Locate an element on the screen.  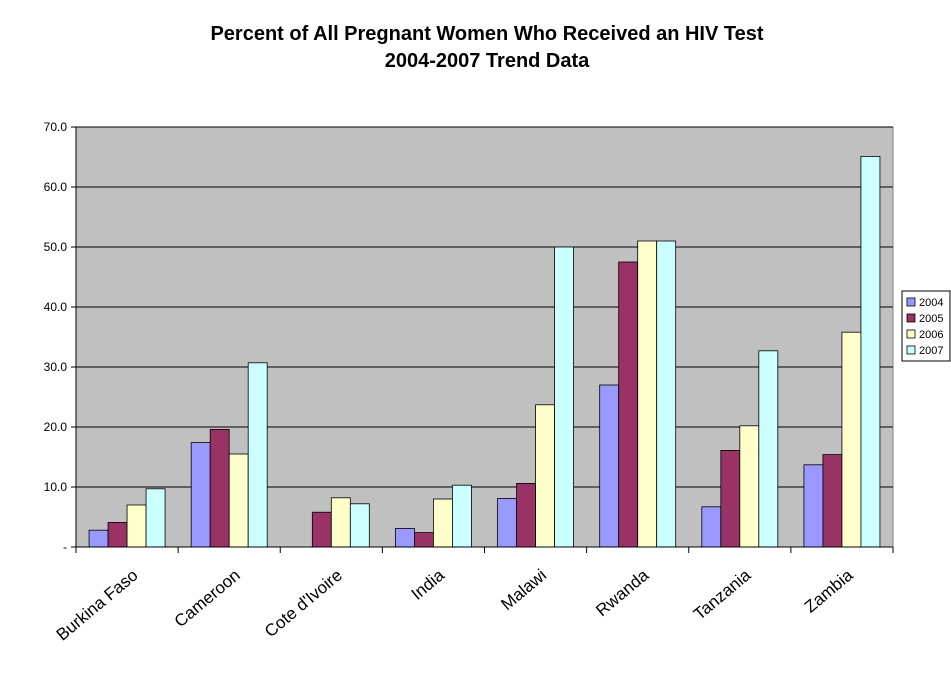
y-tick-label: 10.0 is located at coordinates (56, 487).